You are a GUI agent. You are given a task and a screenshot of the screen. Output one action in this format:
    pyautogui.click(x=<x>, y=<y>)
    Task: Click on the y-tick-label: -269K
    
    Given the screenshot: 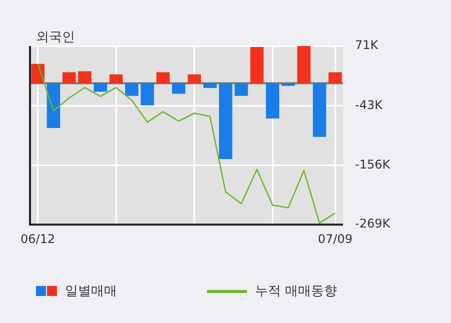 What is the action you would take?
    pyautogui.click(x=373, y=223)
    